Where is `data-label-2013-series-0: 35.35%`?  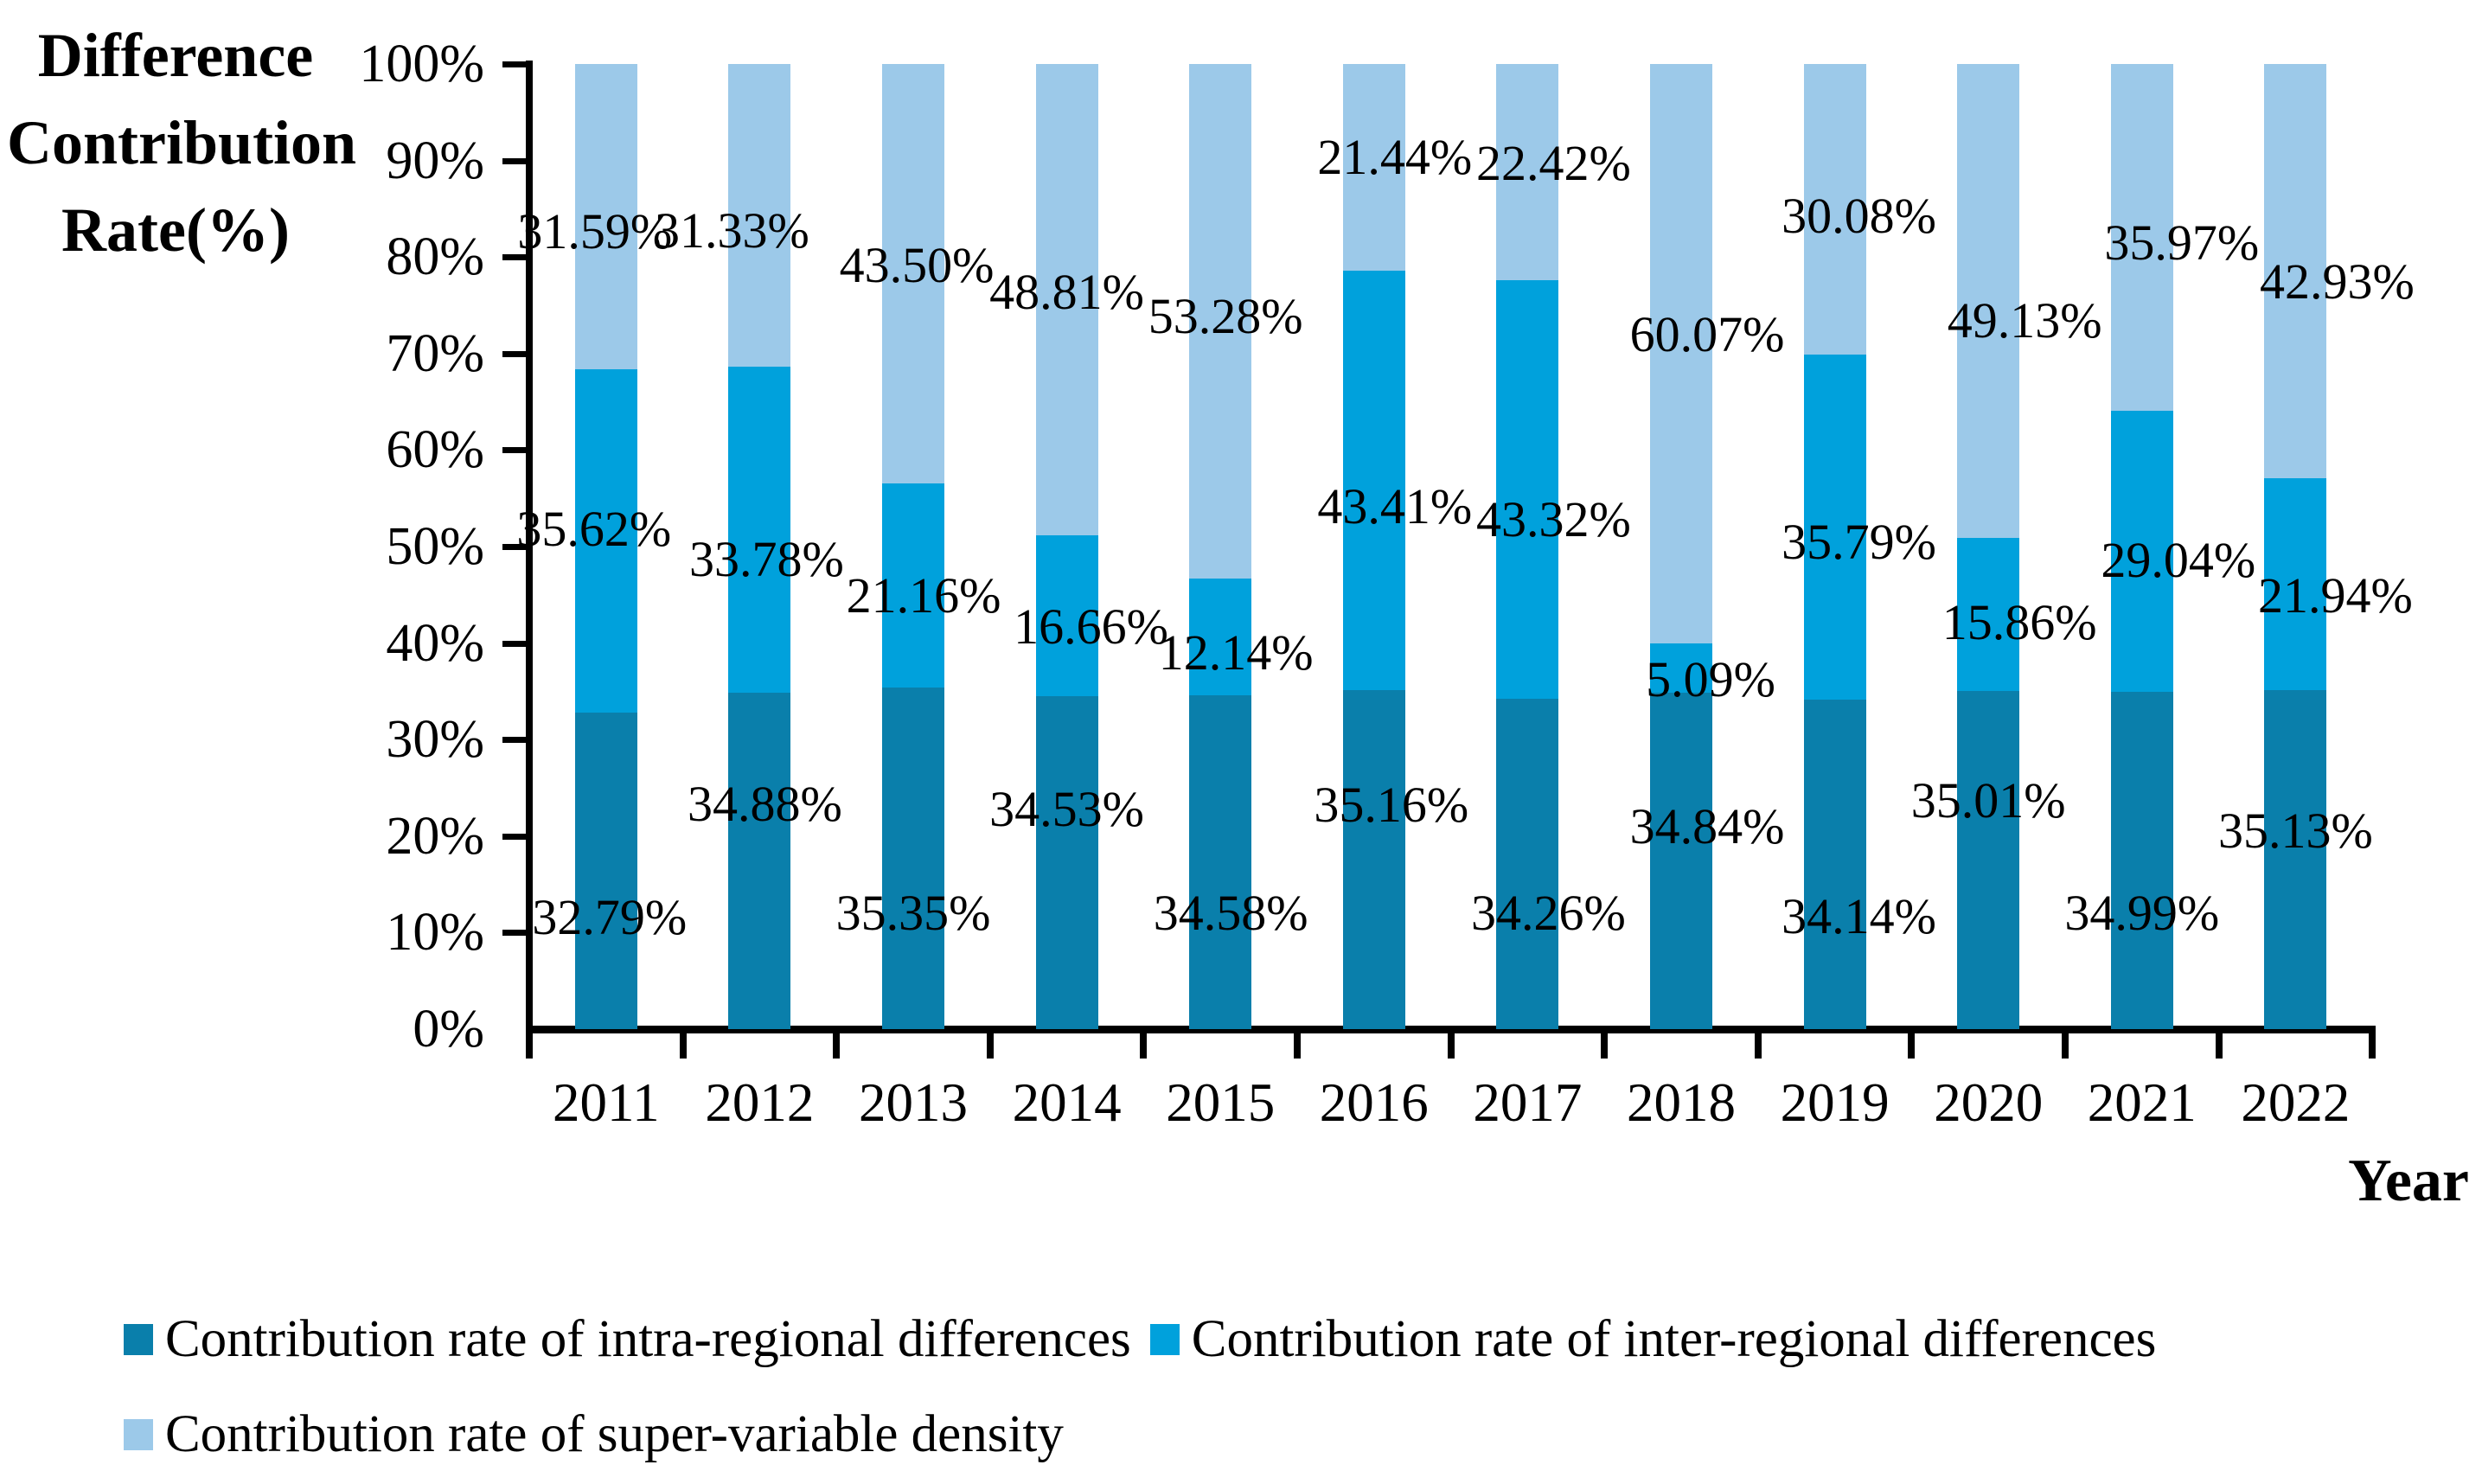
data-label-2013-series-0: 35.35% is located at coordinates (913, 912).